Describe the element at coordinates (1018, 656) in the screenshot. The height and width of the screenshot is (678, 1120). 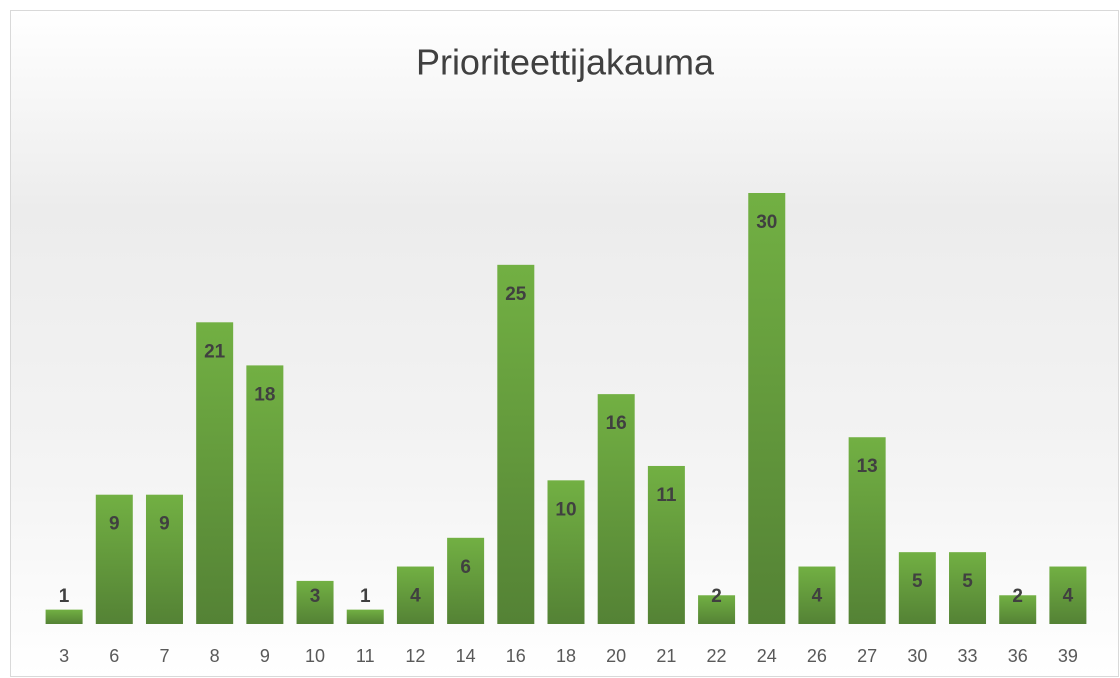
I see `x-tick-label: 36` at that location.